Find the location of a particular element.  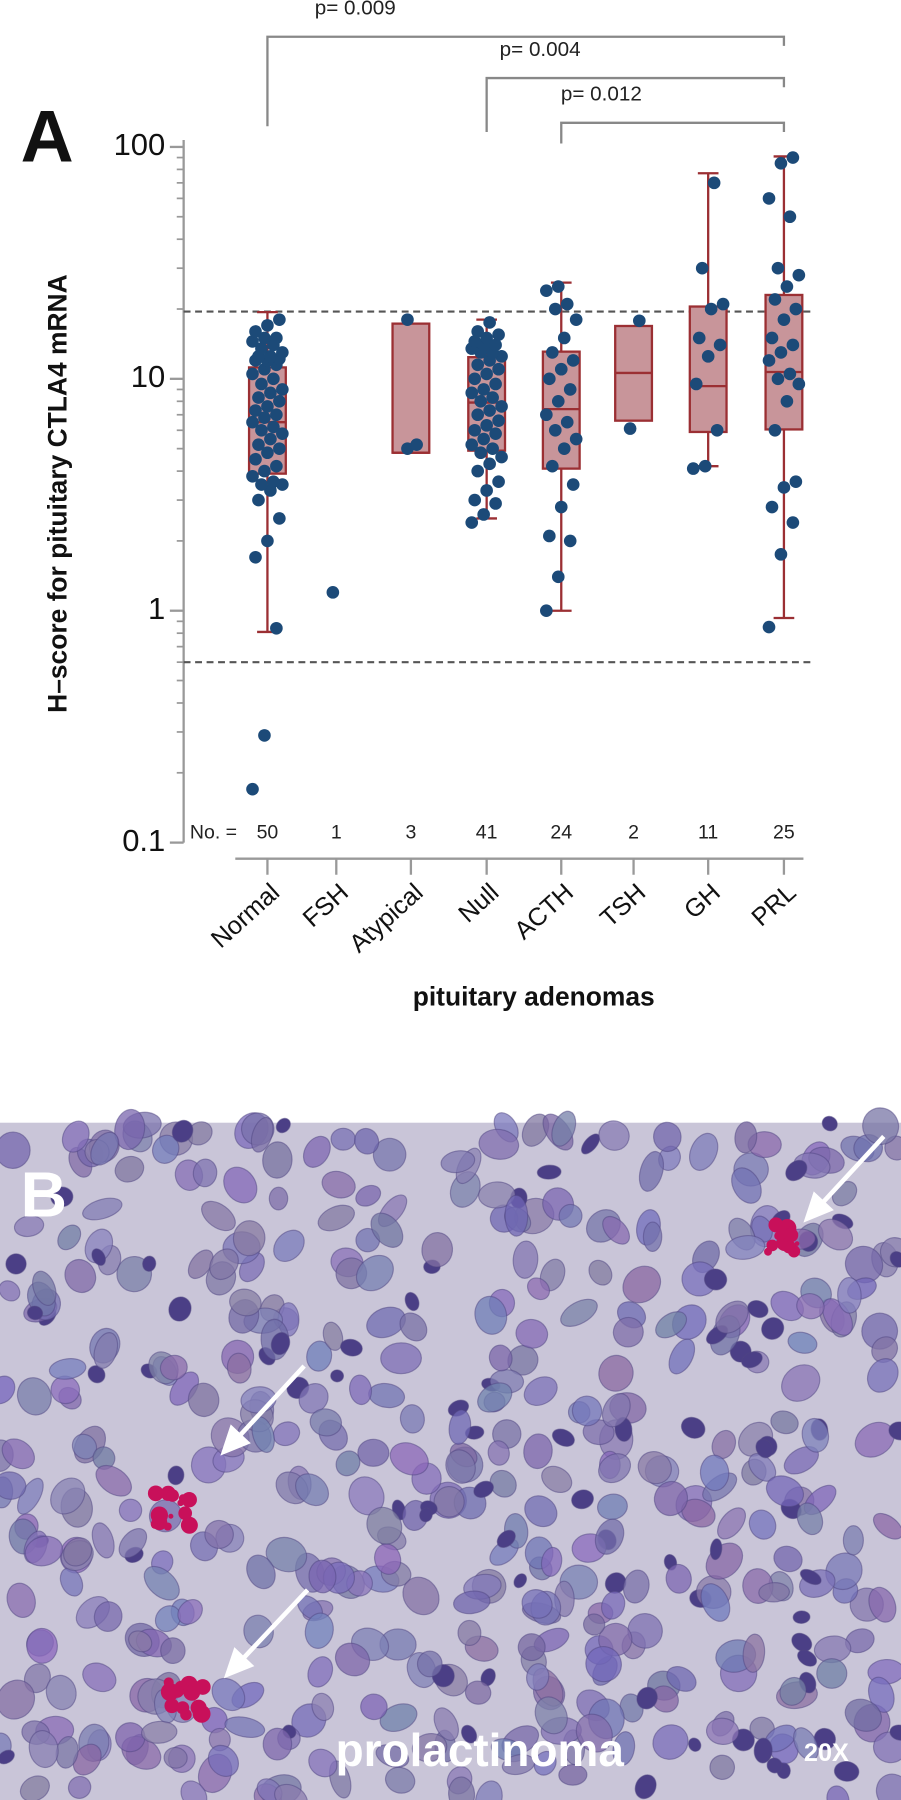

count-label: 3 is located at coordinates (410, 833).